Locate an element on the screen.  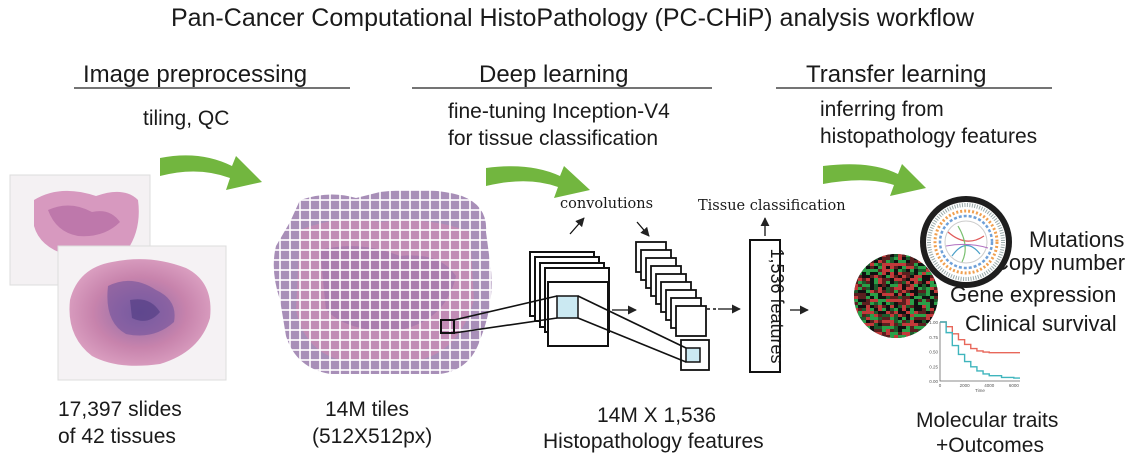
survival-plot: 1.00 0.75 0.50 0.25 0.000 2000 4000 6000 Time is located at coordinates (974, 356).